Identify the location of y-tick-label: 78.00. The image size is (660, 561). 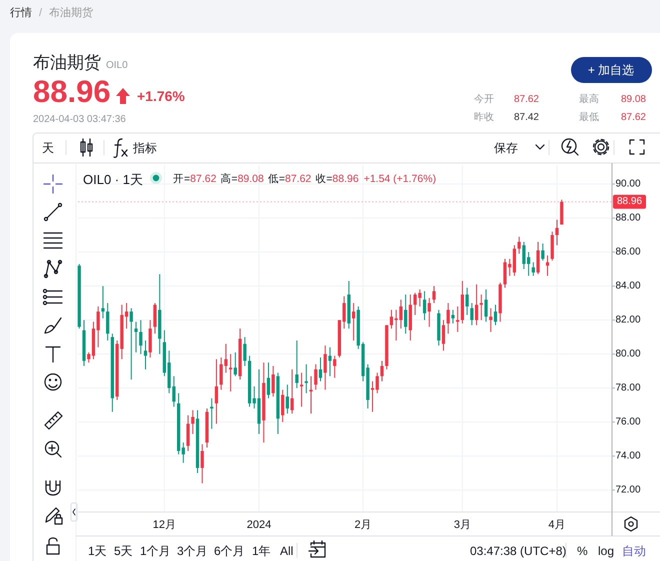
(628, 388).